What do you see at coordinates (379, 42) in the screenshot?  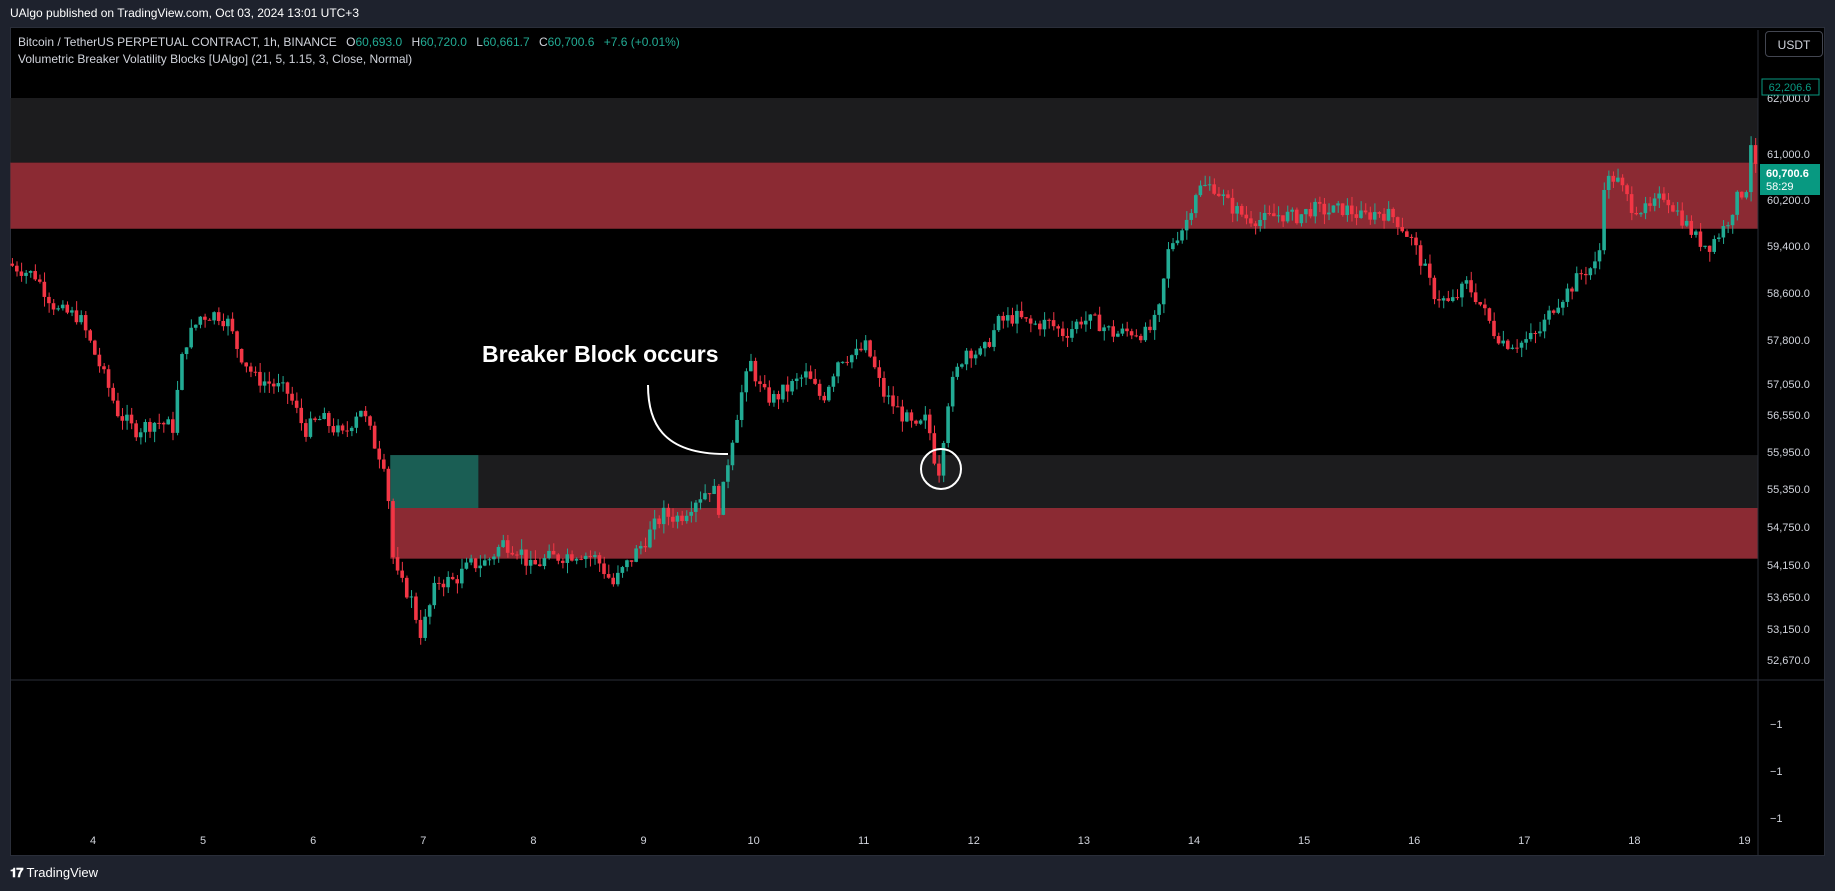 I see `open-value: 60,693.0` at bounding box center [379, 42].